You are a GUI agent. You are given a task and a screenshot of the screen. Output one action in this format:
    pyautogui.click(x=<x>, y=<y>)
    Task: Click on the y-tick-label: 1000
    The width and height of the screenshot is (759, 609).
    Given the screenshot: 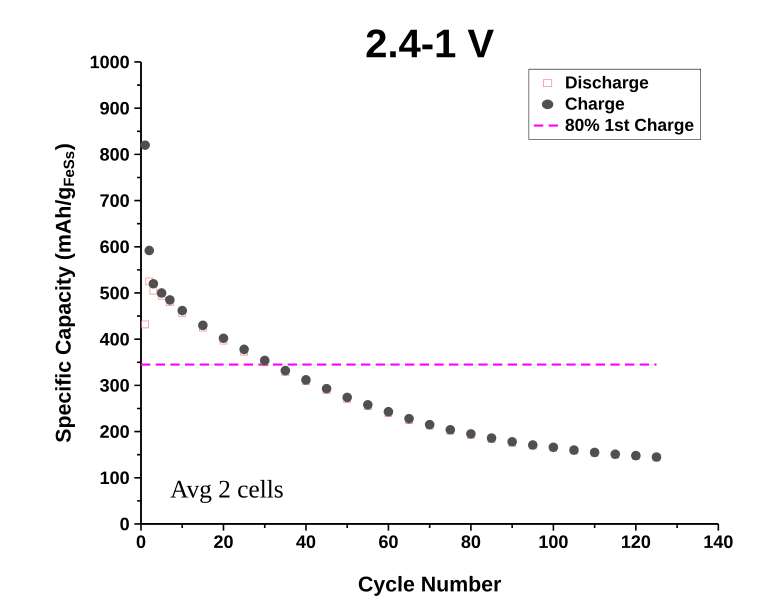 What is the action you would take?
    pyautogui.click(x=109, y=62)
    